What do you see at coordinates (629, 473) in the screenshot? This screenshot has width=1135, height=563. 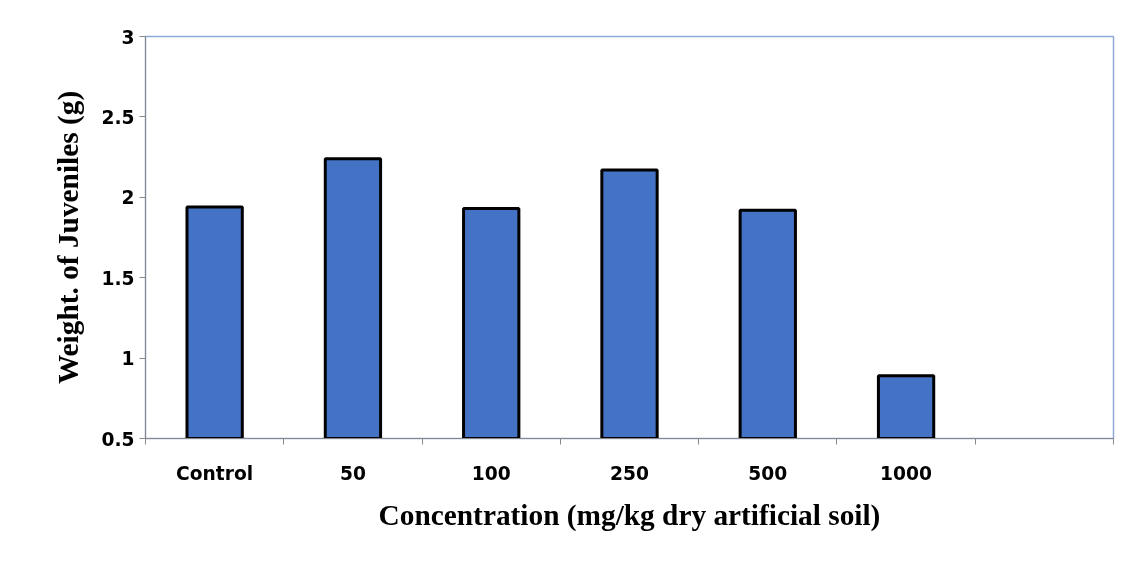 I see `x-tick-label: 250` at bounding box center [629, 473].